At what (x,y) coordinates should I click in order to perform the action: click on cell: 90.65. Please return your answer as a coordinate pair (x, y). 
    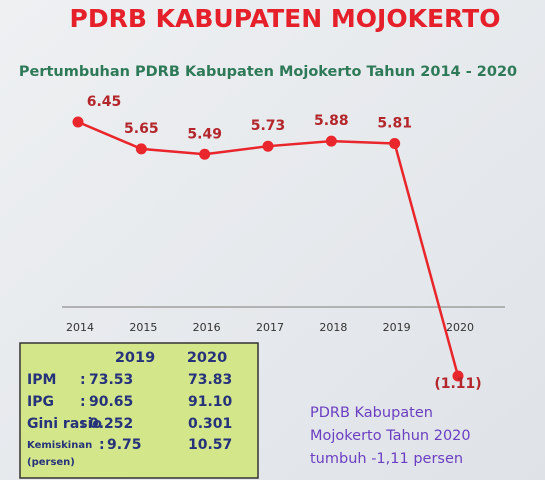
    Looking at the image, I should click on (111, 402).